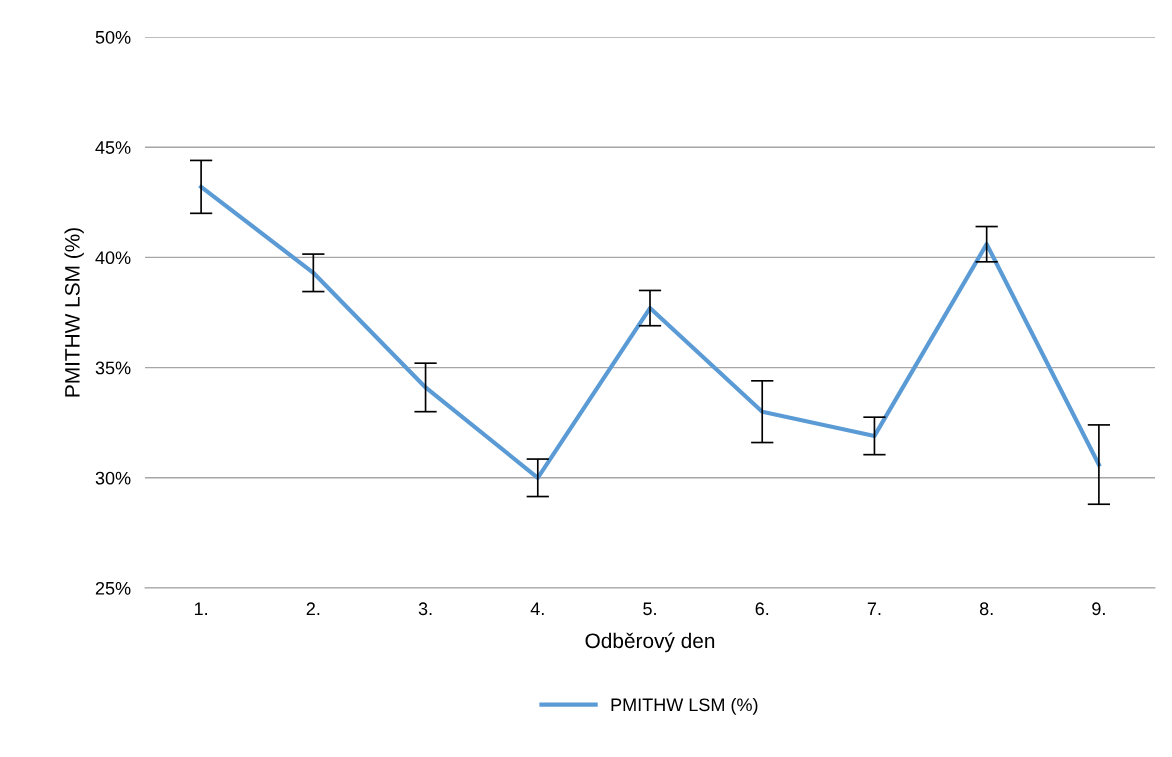  Describe the element at coordinates (874, 608) in the screenshot. I see `x-tick-label: 7.` at that location.